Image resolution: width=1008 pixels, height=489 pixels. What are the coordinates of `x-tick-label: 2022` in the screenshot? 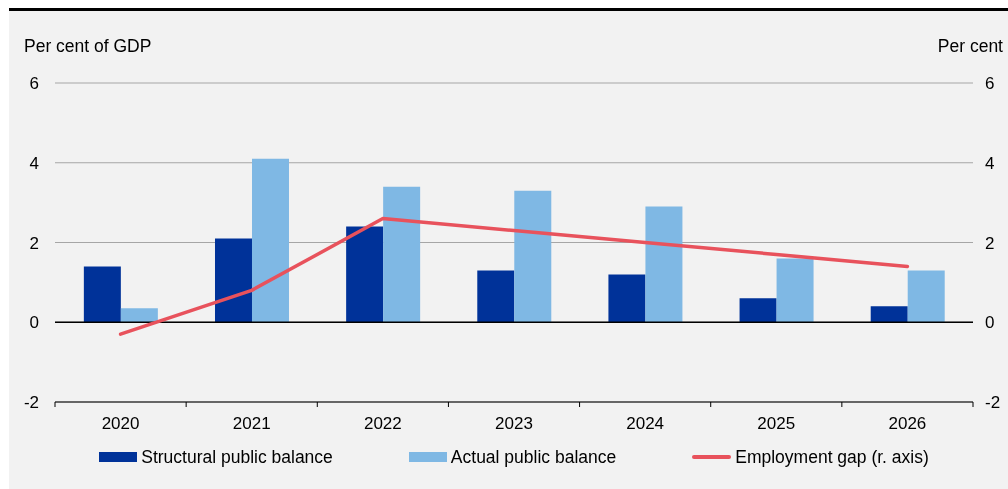 It's located at (382, 423).